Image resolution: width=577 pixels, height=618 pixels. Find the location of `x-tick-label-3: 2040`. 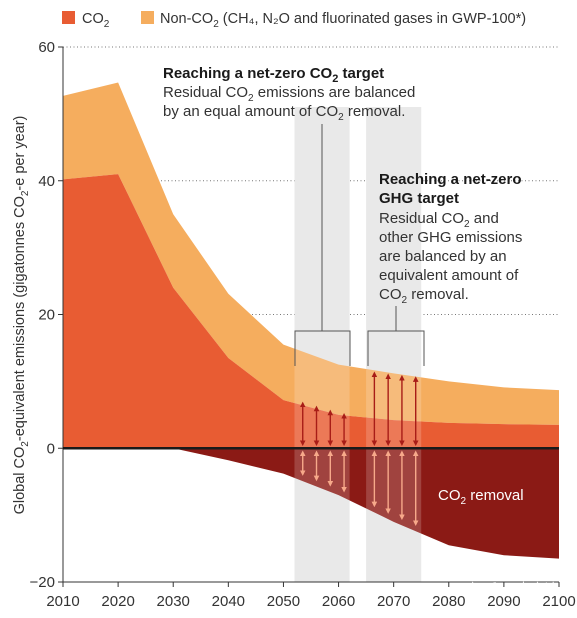

x-tick-label-3: 2040 is located at coordinates (228, 601).